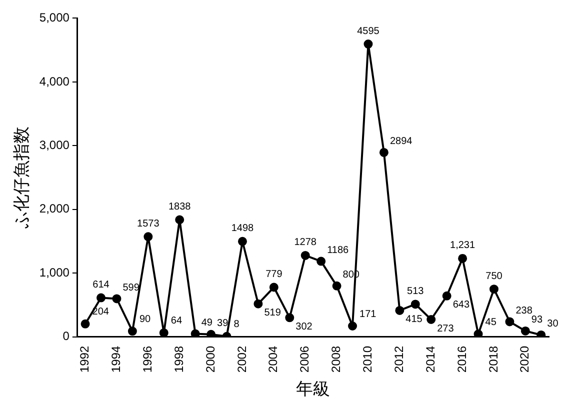 Image resolution: width=577 pixels, height=412 pixels. Describe the element at coordinates (145, 319) in the screenshot. I see `data-label: 90` at that location.